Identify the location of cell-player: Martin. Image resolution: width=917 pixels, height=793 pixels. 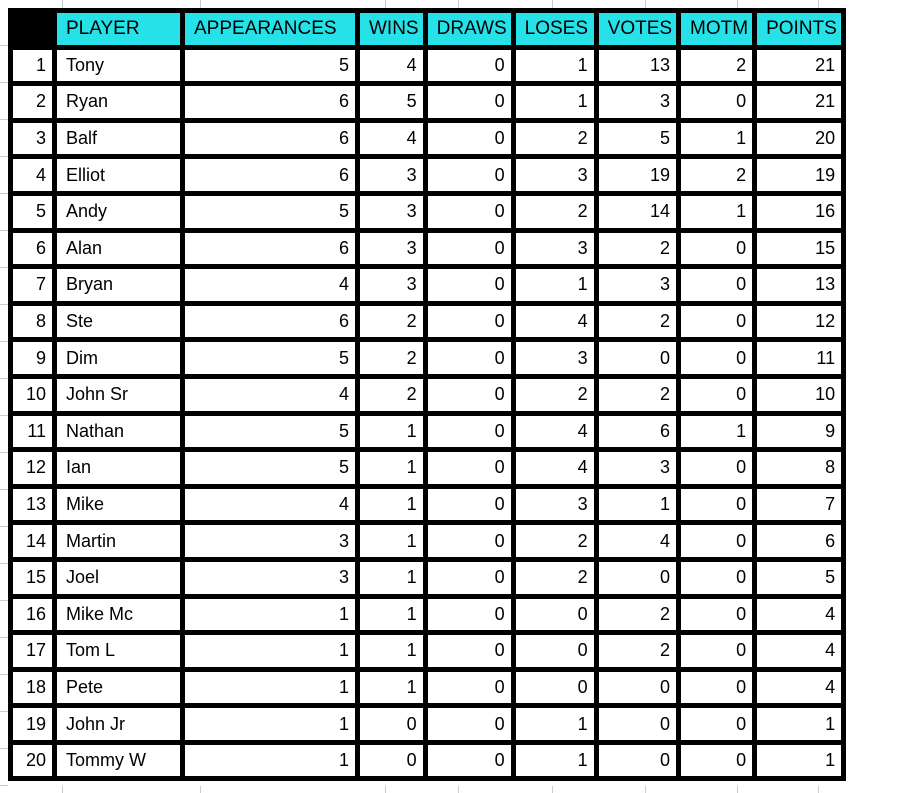
(118, 541).